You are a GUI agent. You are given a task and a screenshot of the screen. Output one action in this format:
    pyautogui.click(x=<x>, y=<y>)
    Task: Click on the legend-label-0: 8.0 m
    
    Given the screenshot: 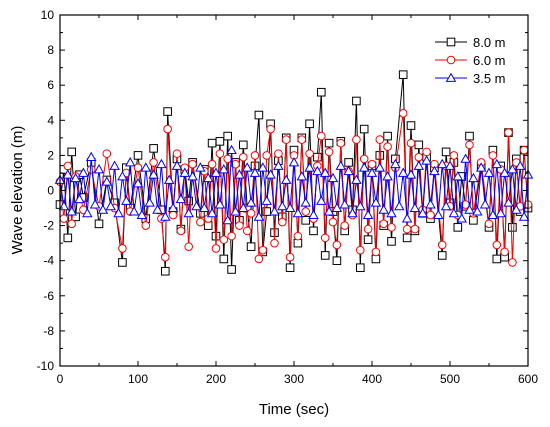 What is the action you would take?
    pyautogui.click(x=489, y=42)
    